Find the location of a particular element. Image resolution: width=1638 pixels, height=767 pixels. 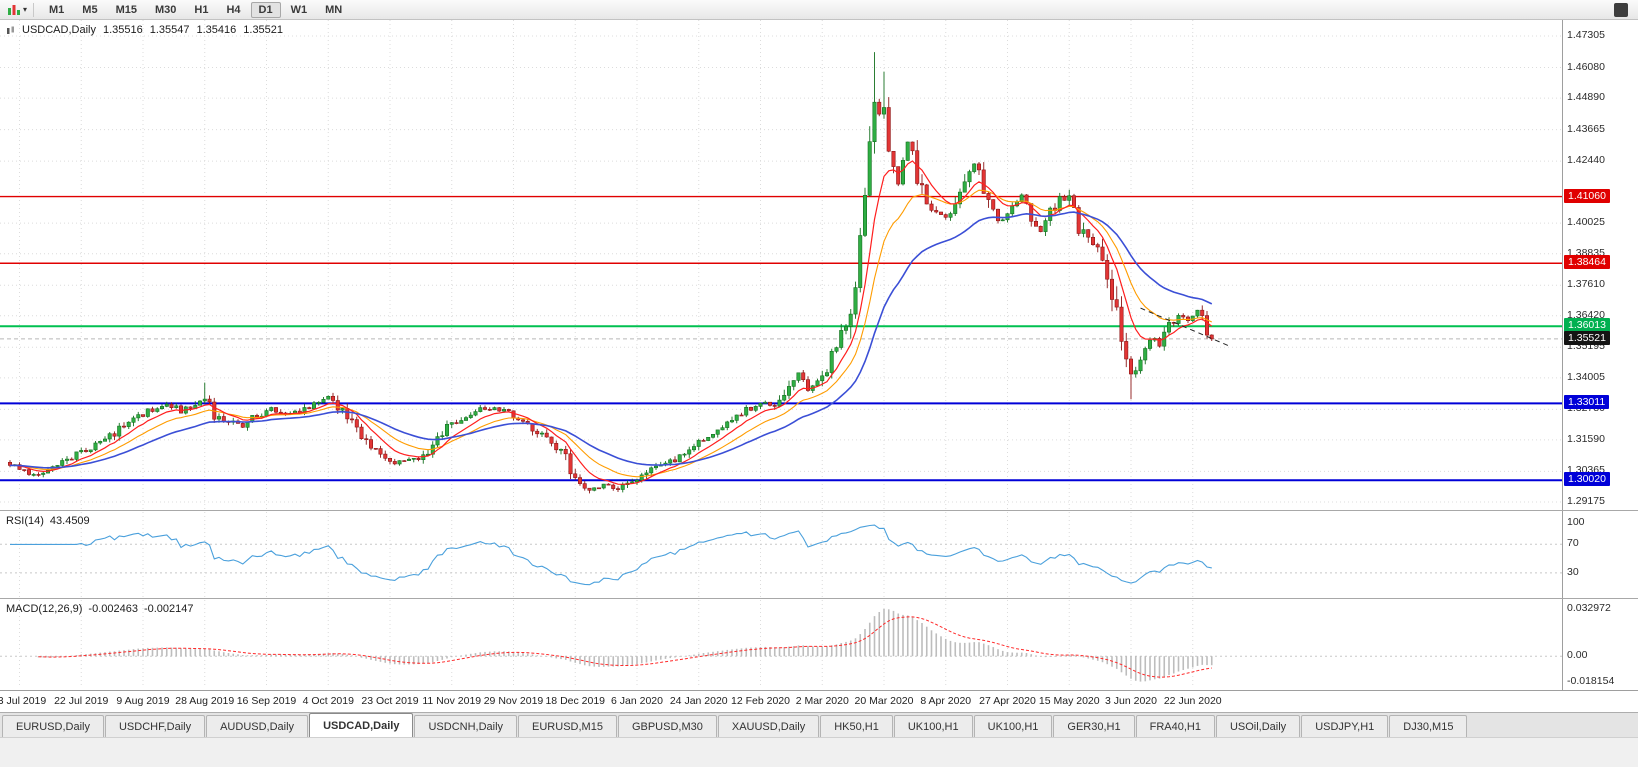

chart-tab-fra40-h1: FRA40,H1 is located at coordinates (1175, 726).